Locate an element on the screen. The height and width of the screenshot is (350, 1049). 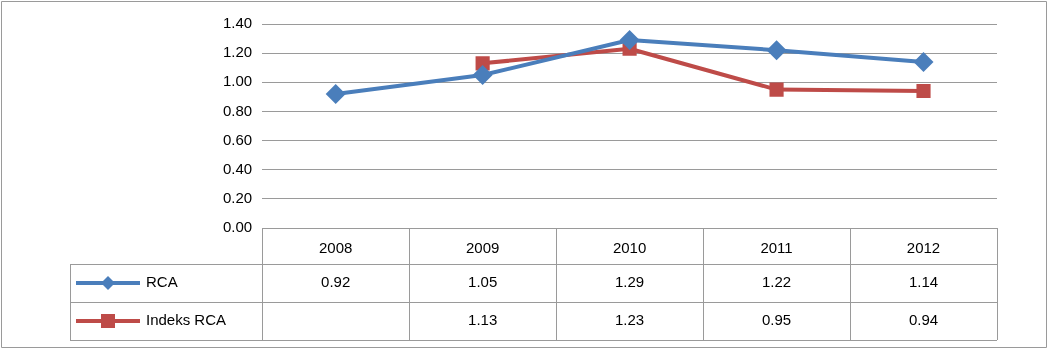
legend-label: Indeks RCA is located at coordinates (186, 320).